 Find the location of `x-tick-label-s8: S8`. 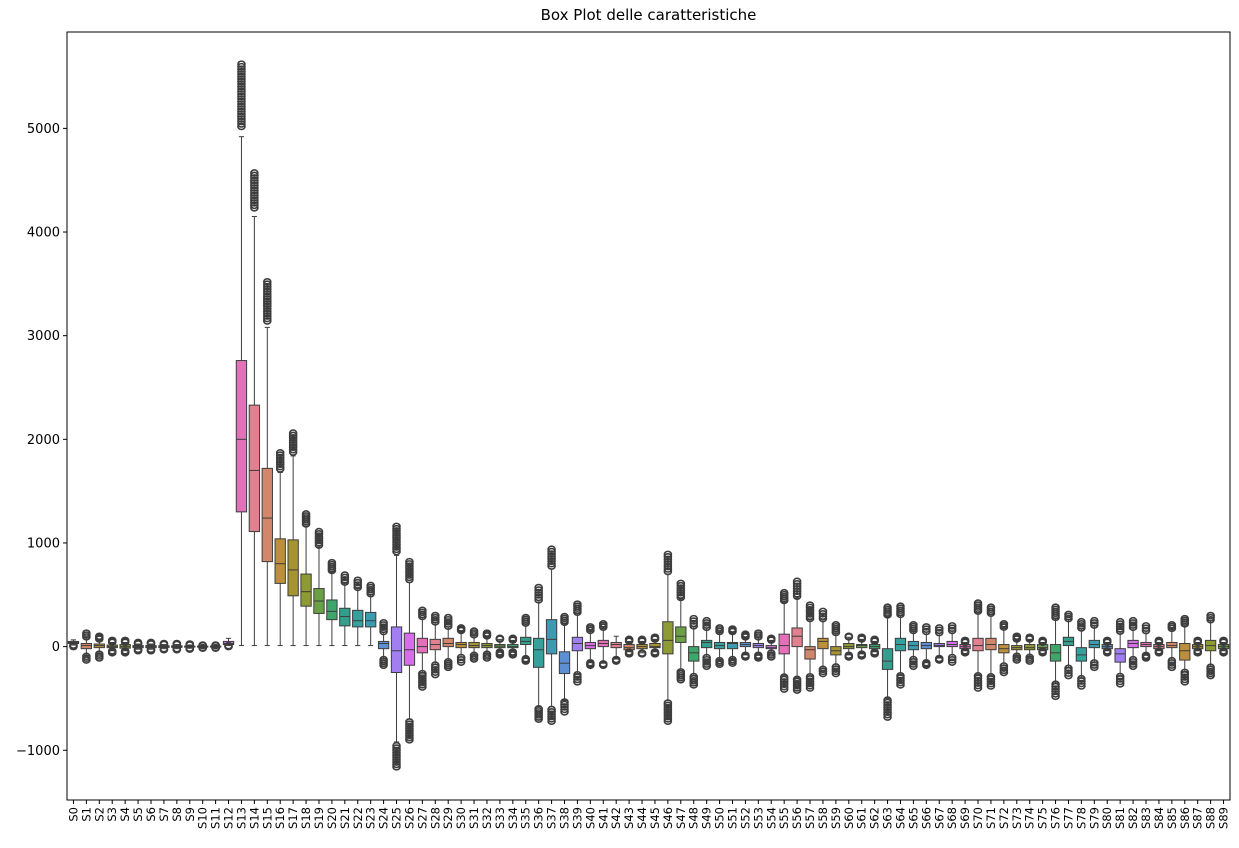

x-tick-label-s8: S8 is located at coordinates (177, 814).